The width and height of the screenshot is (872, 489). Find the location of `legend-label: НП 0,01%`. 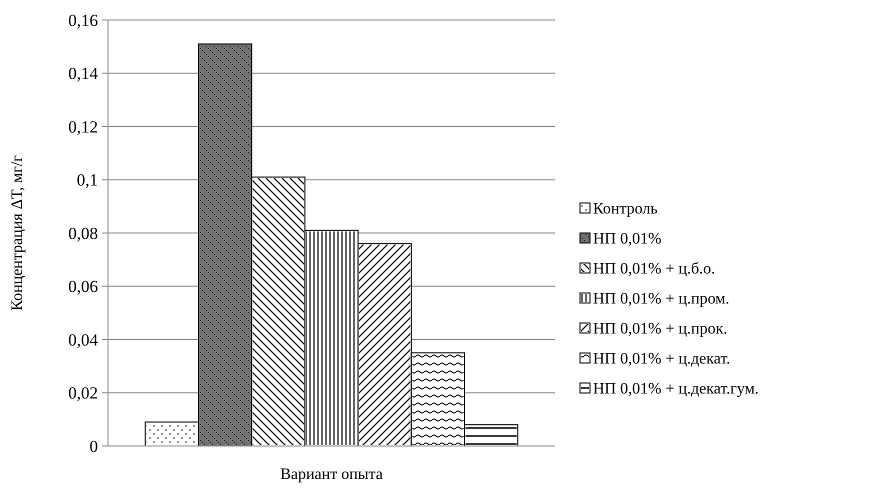

legend-label: НП 0,01% is located at coordinates (627, 239).